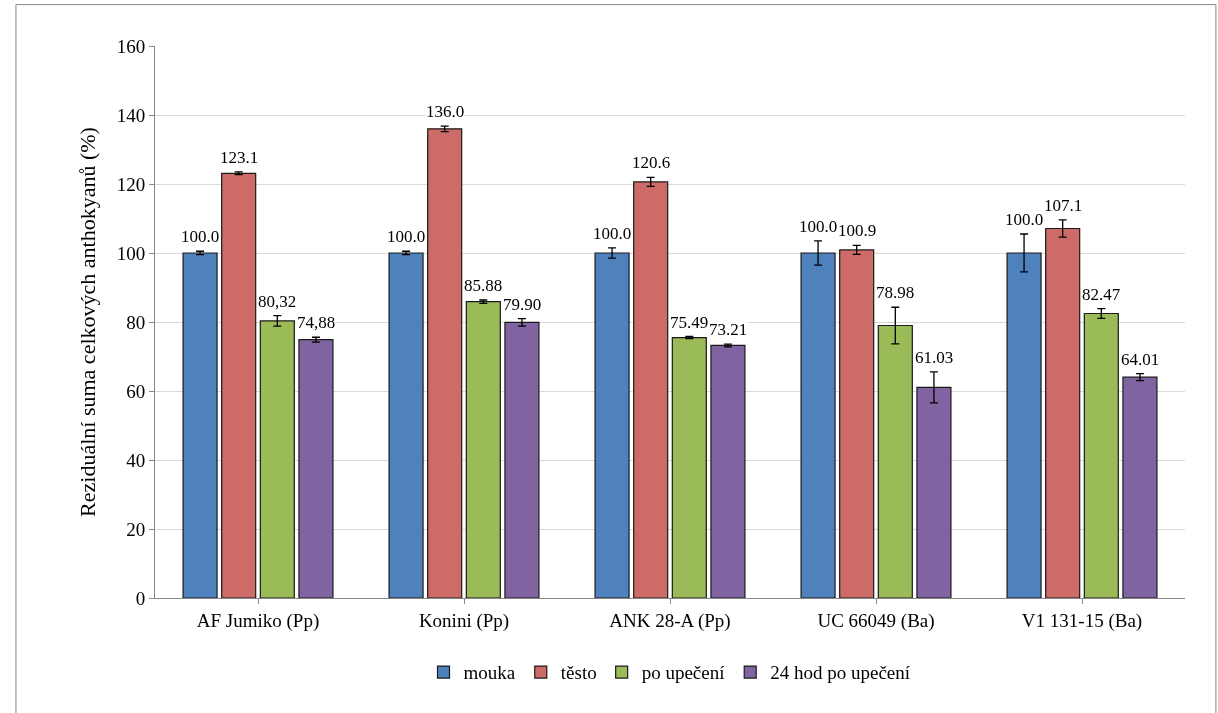 Image resolution: width=1218 pixels, height=713 pixels. Describe the element at coordinates (1063, 205) in the screenshot. I see `data-label: 107.1` at that location.